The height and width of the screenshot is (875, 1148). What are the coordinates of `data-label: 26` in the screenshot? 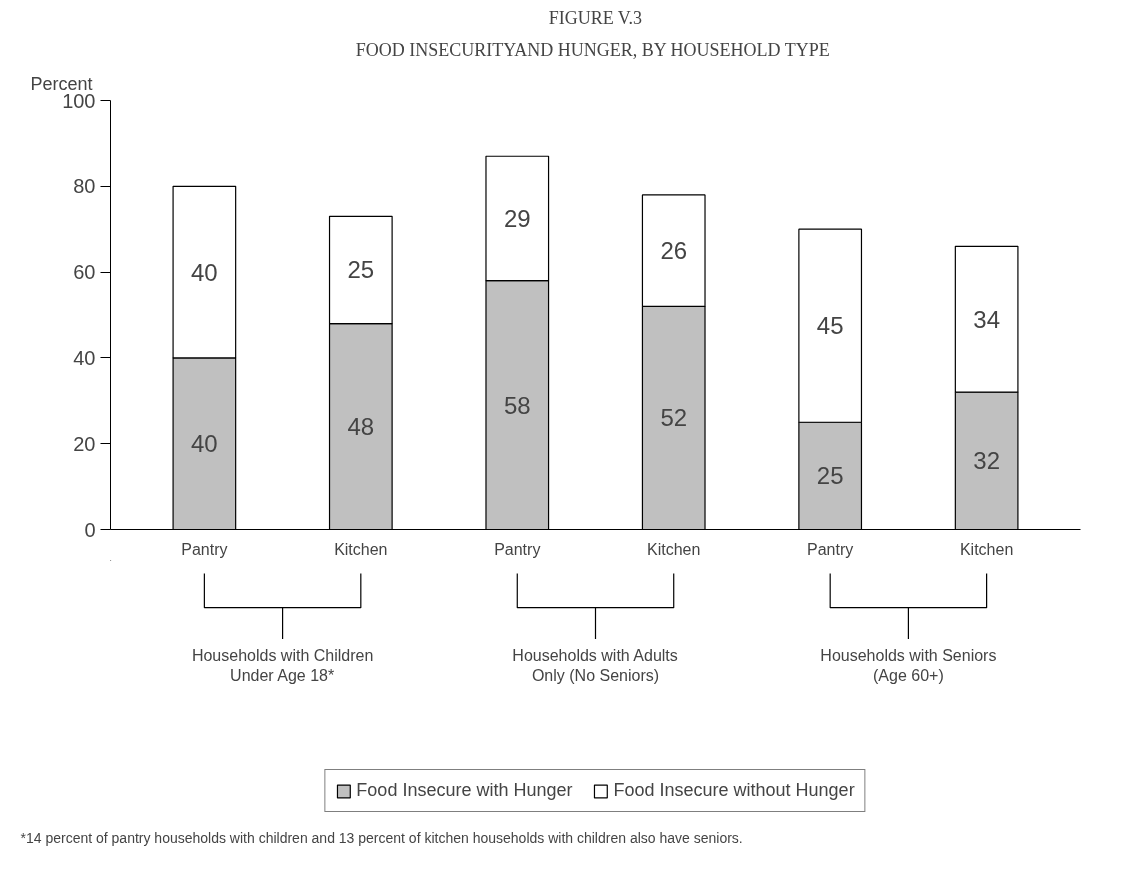 It's located at (674, 251).